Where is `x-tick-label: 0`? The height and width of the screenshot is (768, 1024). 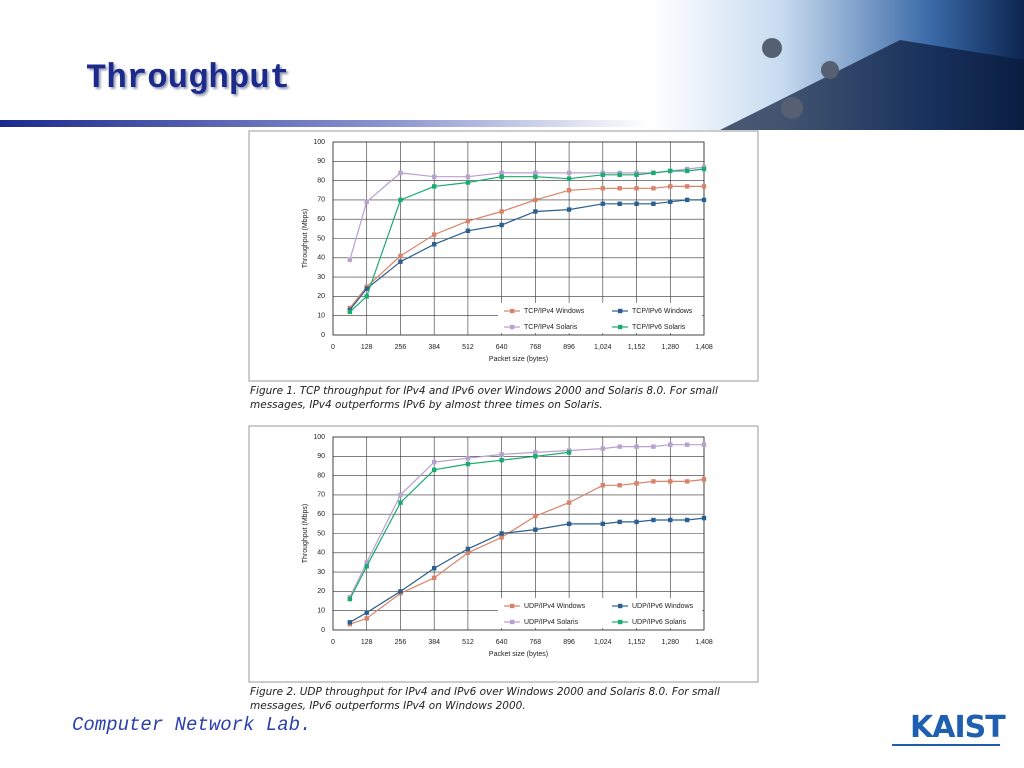 x-tick-label: 0 is located at coordinates (333, 347).